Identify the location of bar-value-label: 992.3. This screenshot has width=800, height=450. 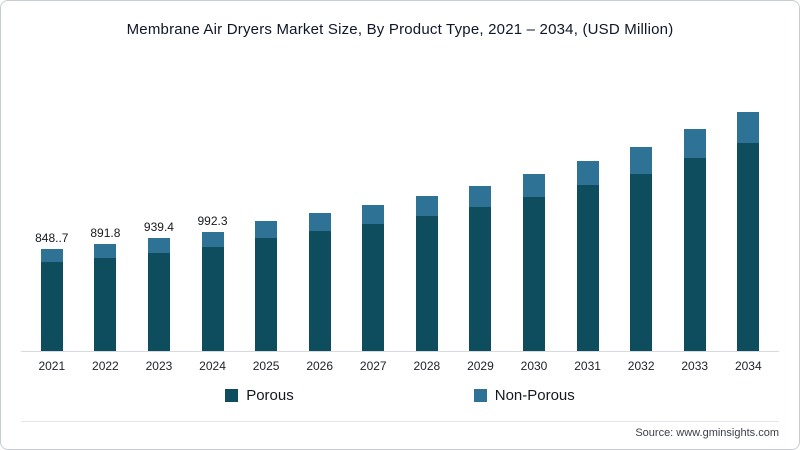
(212, 220).